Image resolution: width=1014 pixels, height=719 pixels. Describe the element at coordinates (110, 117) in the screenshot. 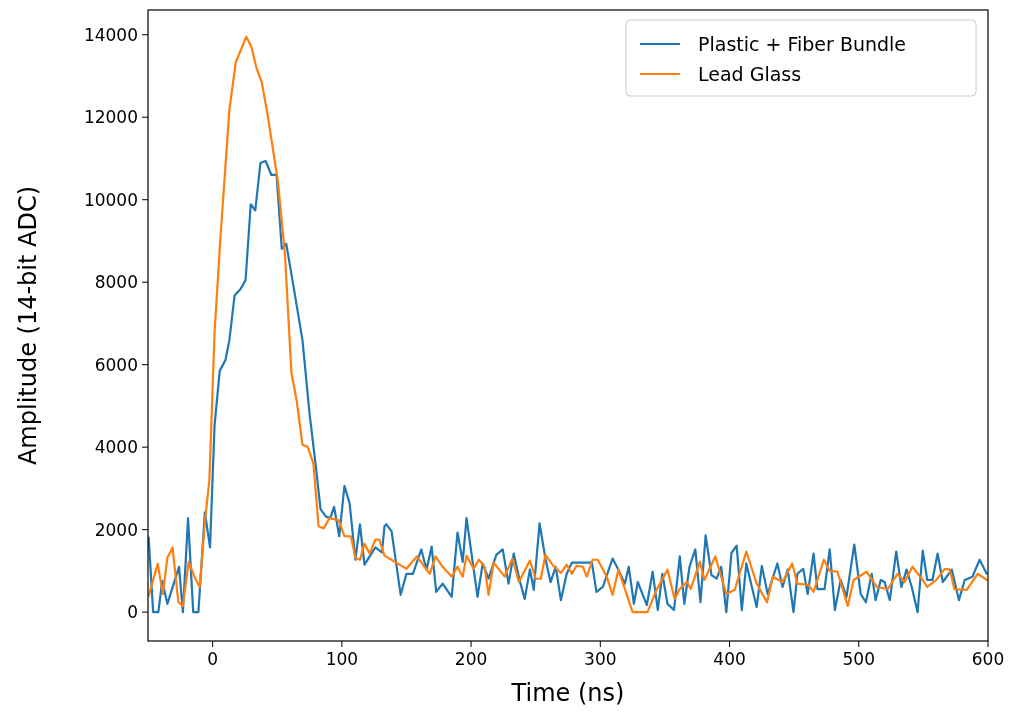

I see `y-tick-label: 12000` at that location.